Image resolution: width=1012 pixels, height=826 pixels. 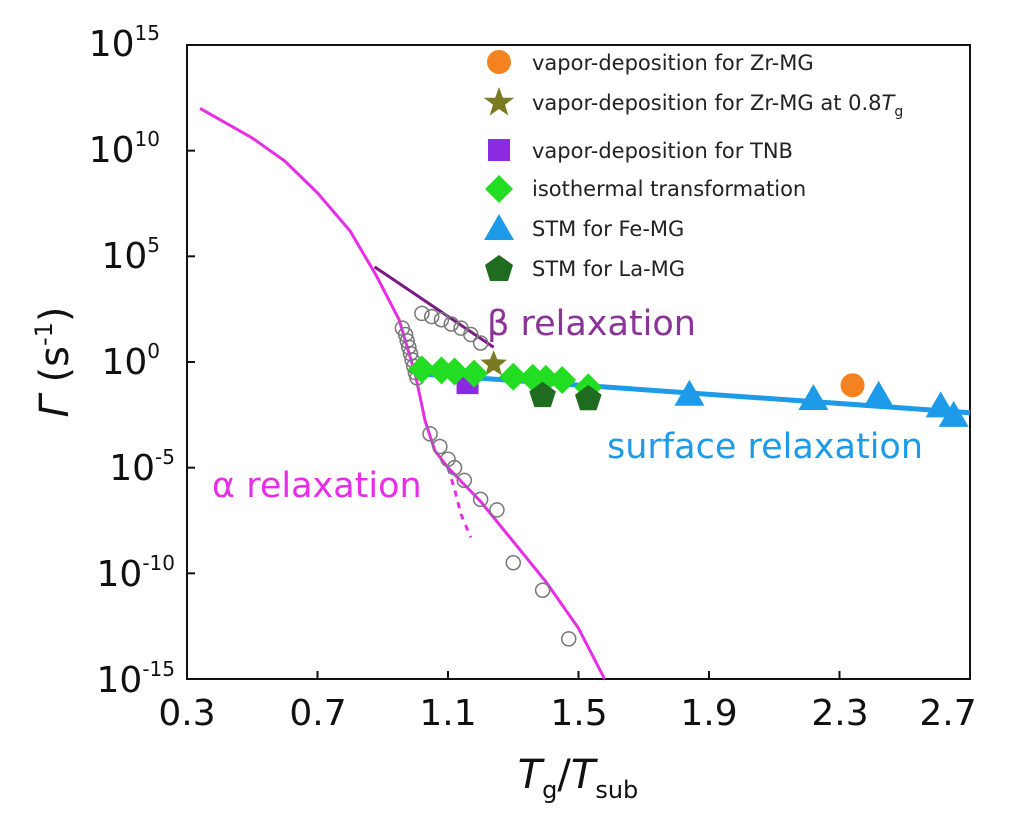 What do you see at coordinates (499, 189) in the screenshot?
I see `legend-marker-diamond` at bounding box center [499, 189].